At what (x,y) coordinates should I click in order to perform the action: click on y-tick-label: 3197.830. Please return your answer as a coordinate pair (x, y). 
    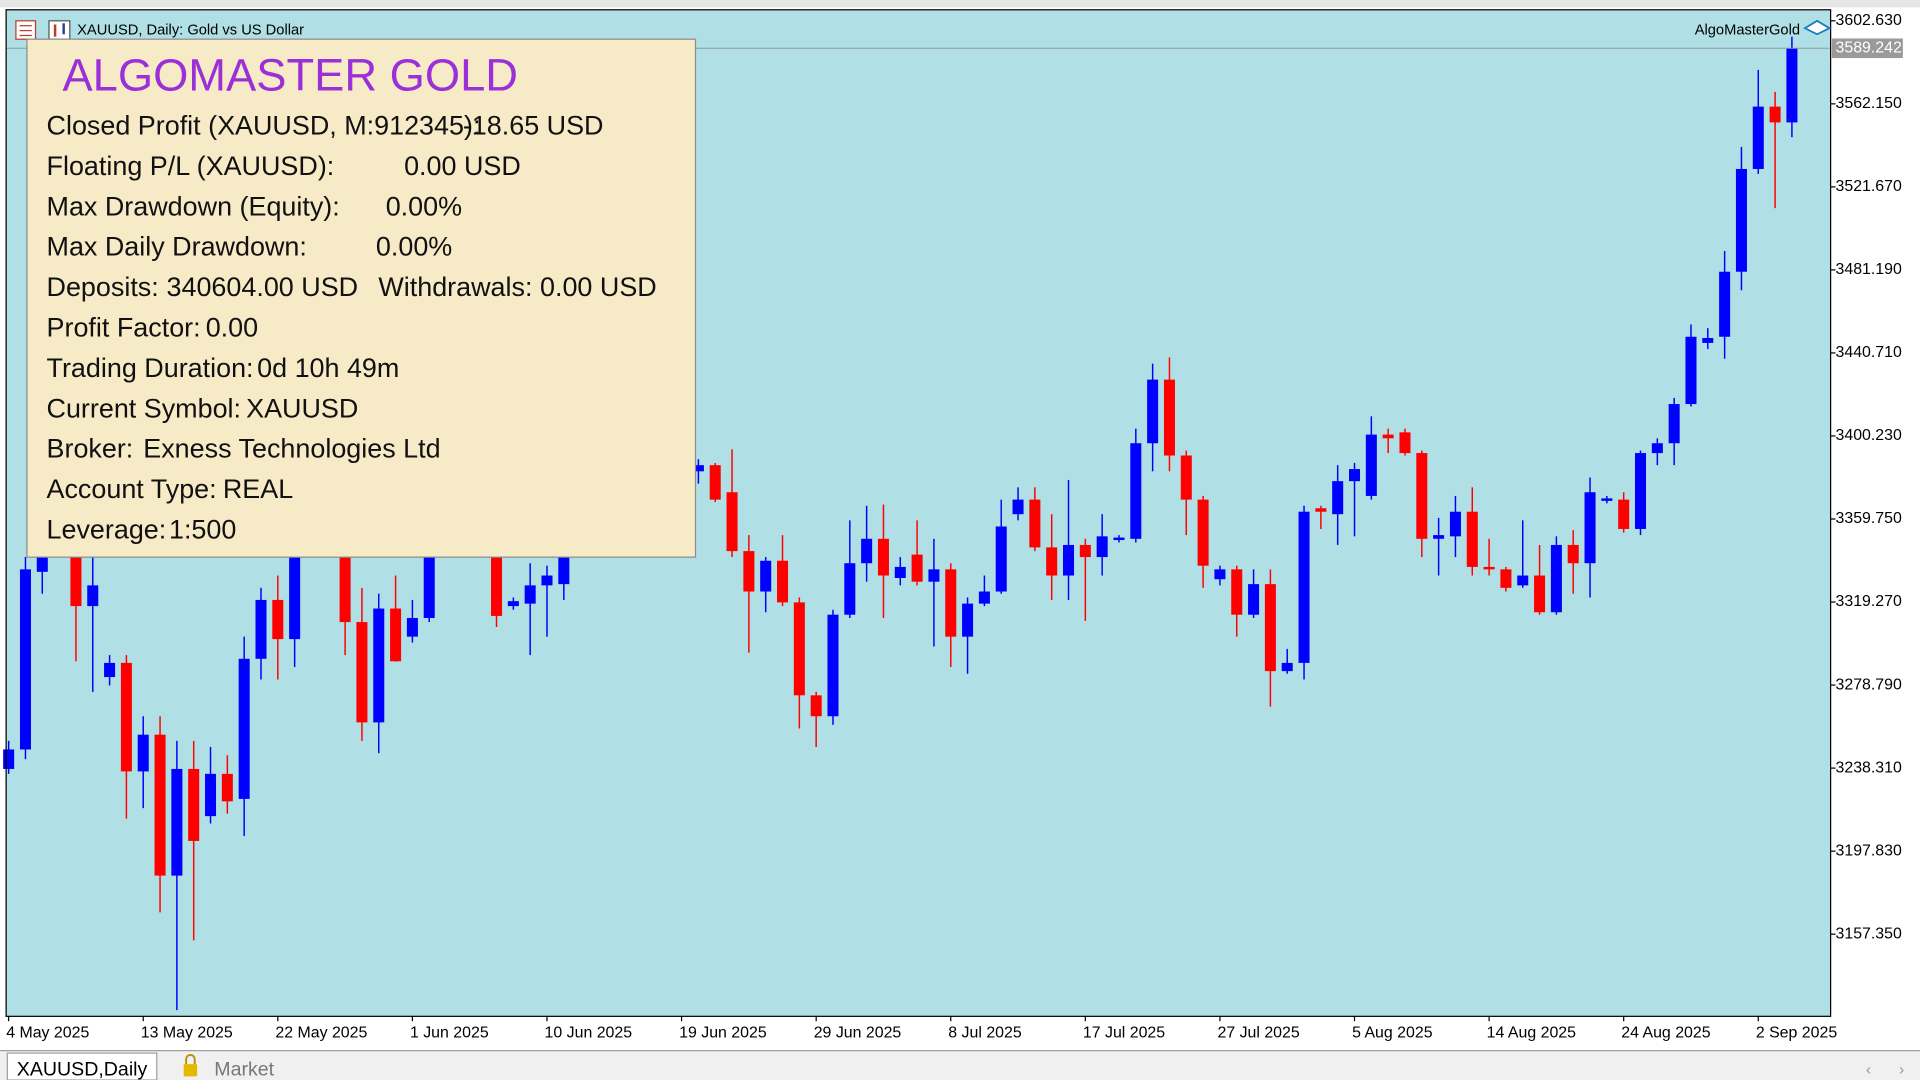
    Looking at the image, I should click on (1869, 850).